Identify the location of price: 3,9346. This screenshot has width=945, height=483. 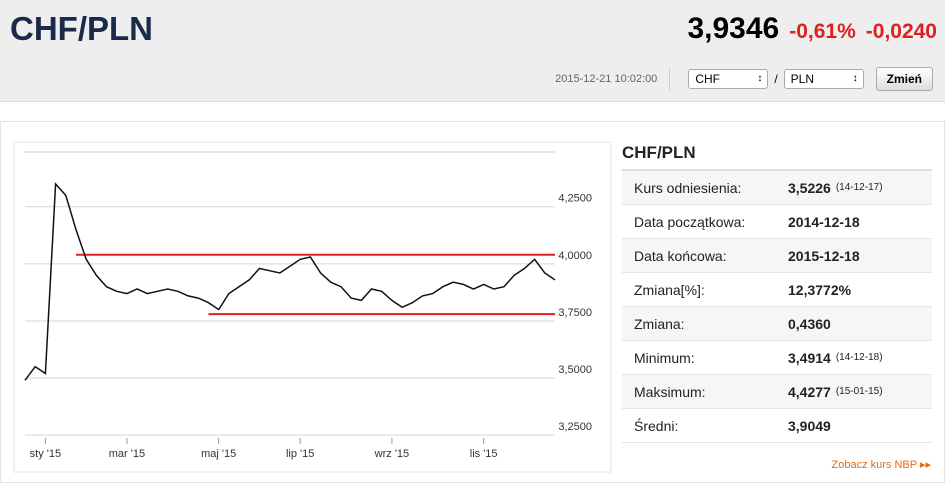
(733, 28).